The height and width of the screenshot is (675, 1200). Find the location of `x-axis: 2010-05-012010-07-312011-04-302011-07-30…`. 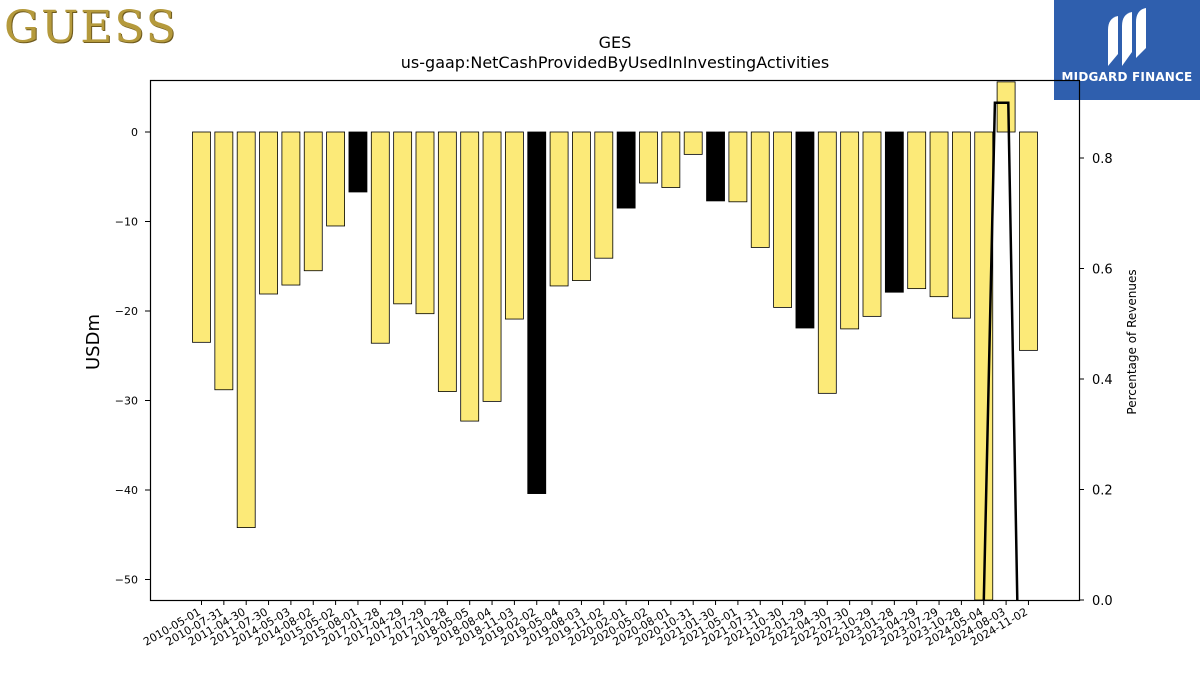

x-axis: 2010-05-012010-07-312011-04-302011-07-30… is located at coordinates (585, 624).